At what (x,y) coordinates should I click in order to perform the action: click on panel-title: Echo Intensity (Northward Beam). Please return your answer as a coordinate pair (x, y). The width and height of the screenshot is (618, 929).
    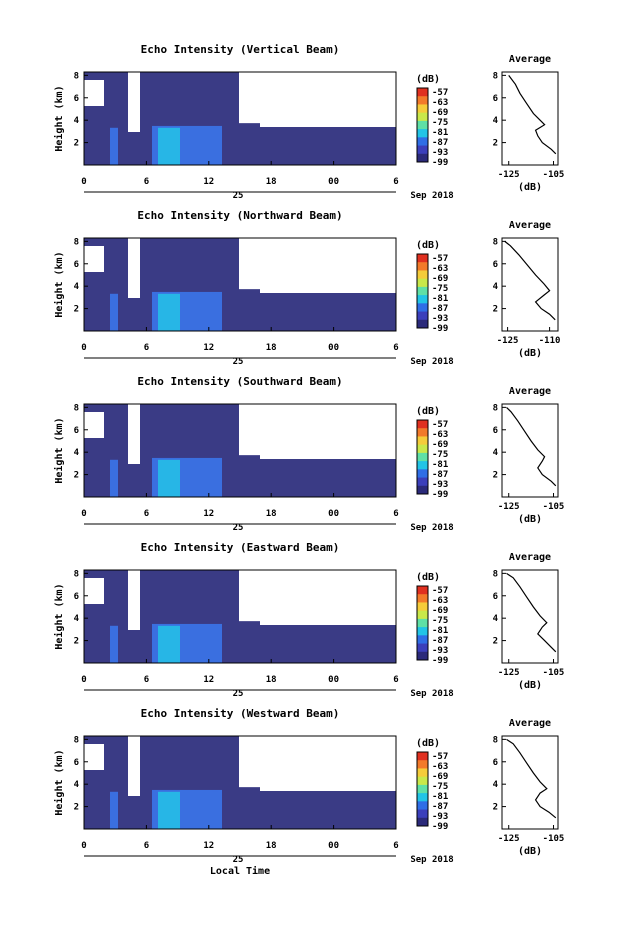
    Looking at the image, I should click on (239, 215).